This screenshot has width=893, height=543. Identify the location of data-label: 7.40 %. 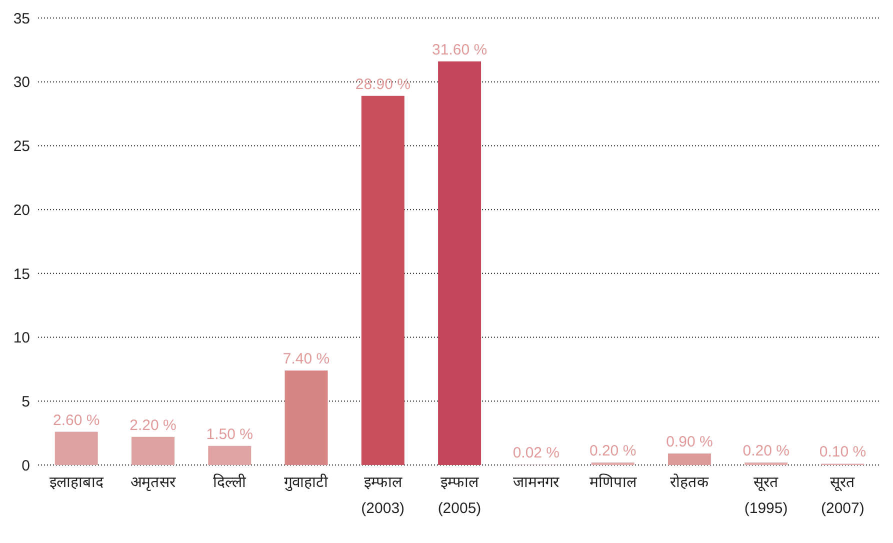
(306, 359).